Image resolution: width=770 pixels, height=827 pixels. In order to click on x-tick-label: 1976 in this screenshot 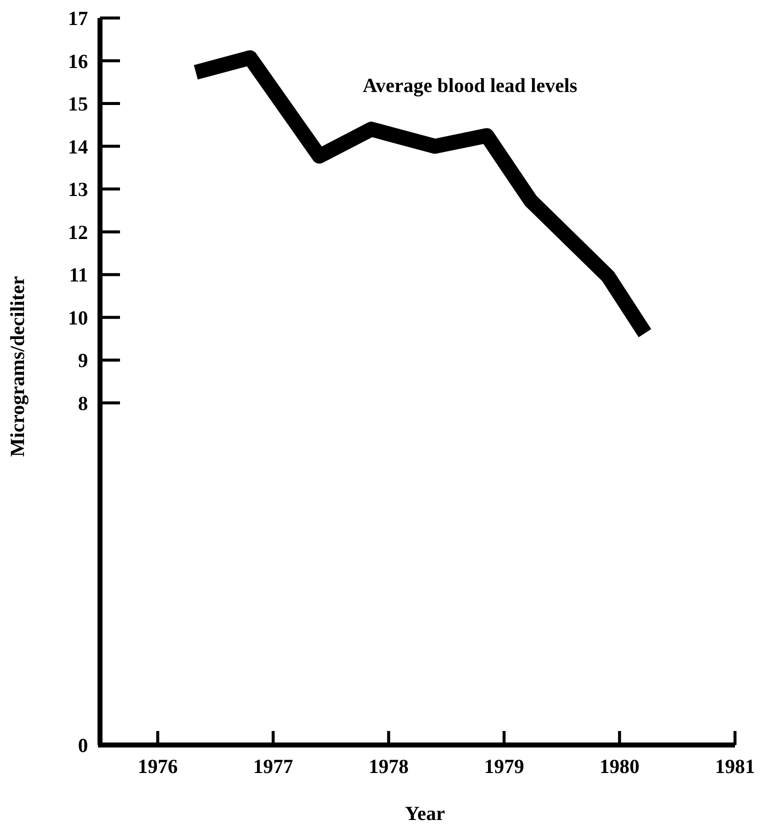, I will do `click(158, 767)`.